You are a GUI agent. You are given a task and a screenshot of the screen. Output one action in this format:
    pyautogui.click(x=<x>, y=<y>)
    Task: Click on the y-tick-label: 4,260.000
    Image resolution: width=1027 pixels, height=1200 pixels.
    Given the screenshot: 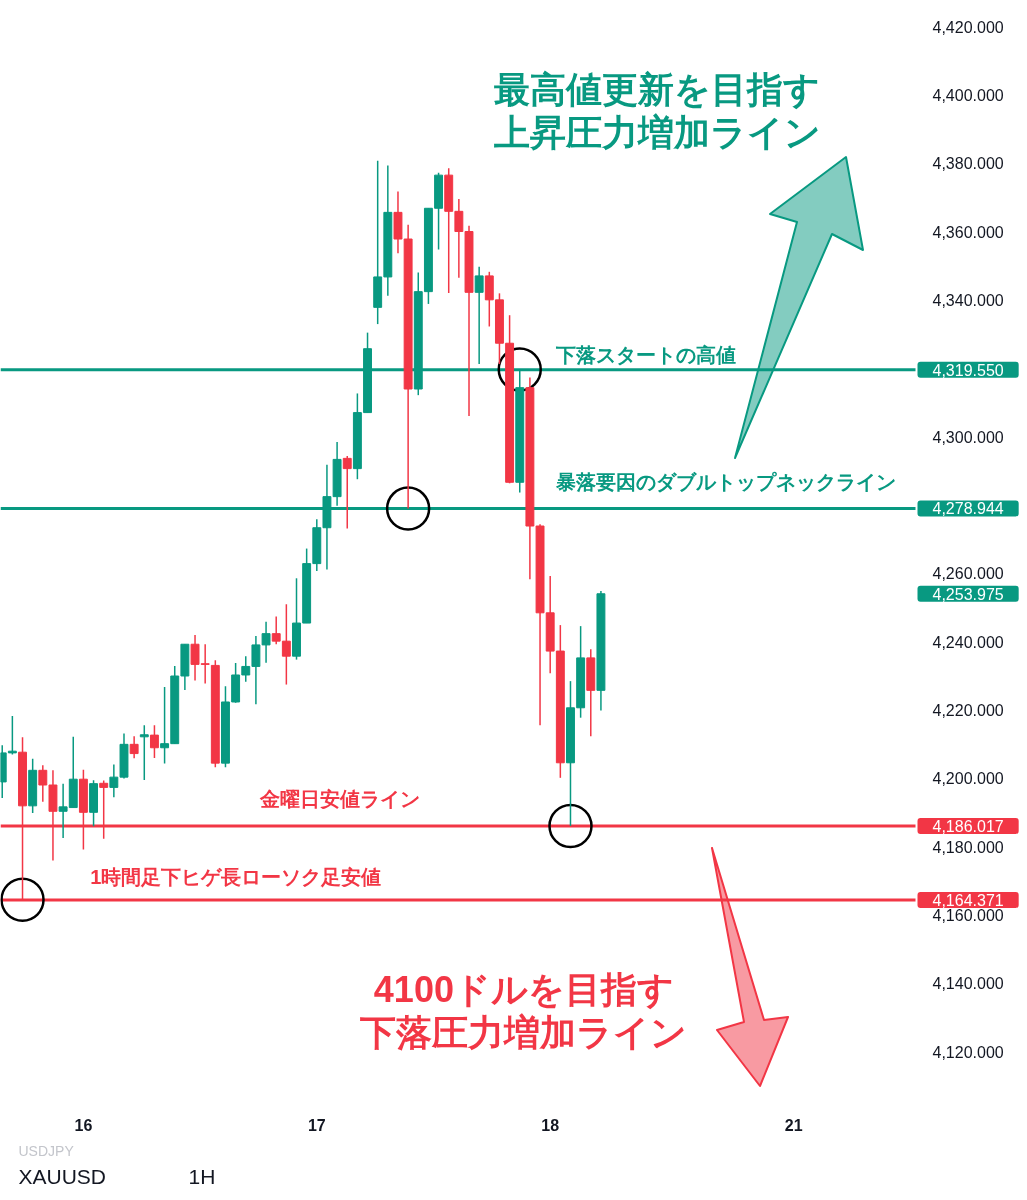 What is the action you would take?
    pyautogui.click(x=968, y=574)
    